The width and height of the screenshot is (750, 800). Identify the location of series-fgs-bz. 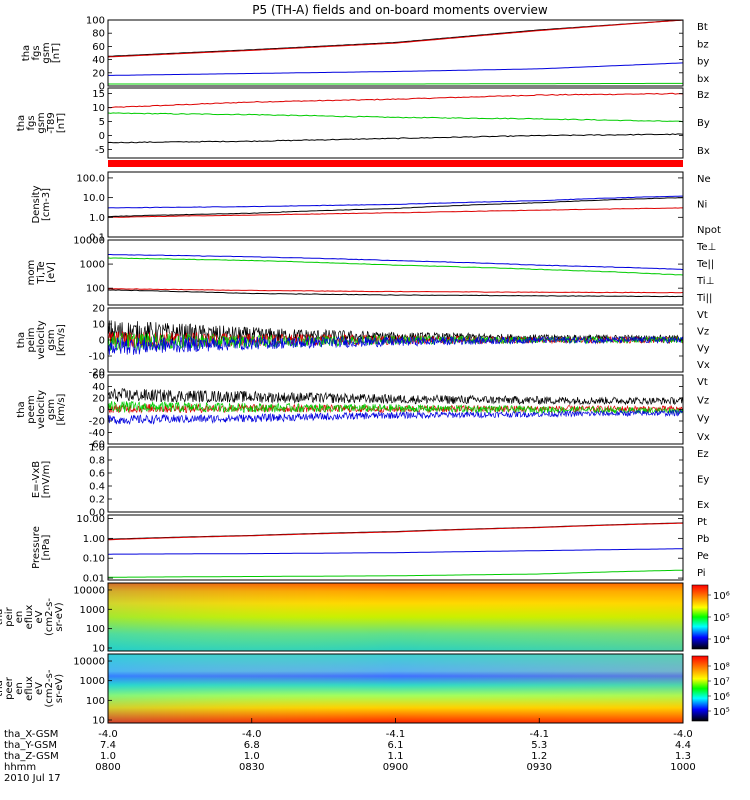
(395, 39).